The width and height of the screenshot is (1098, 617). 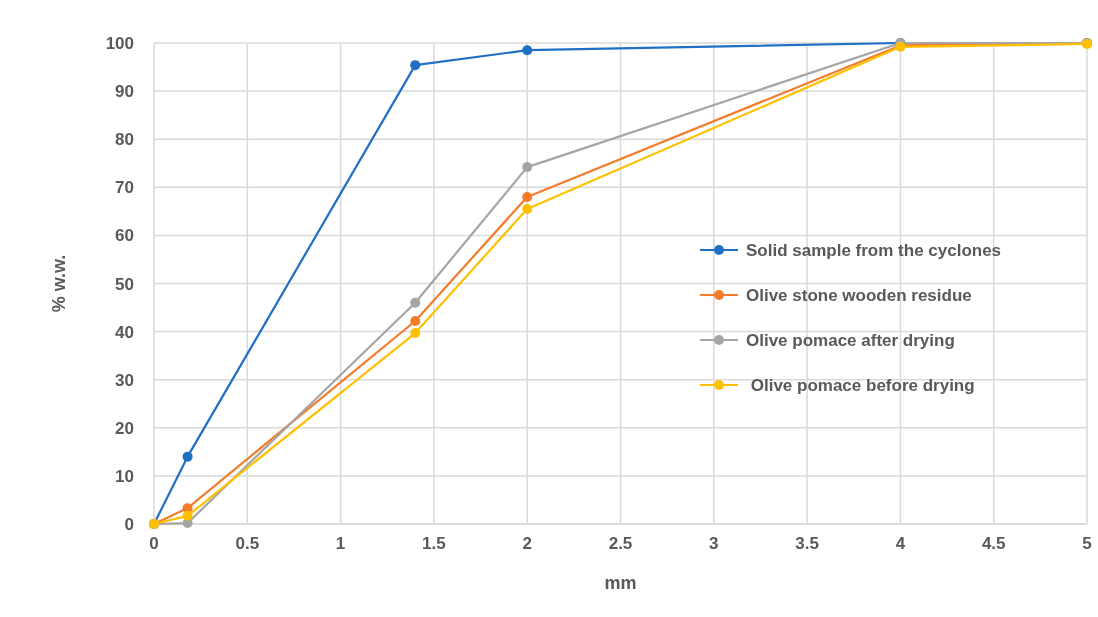 I want to click on x-tick-label: 1, so click(x=340, y=543).